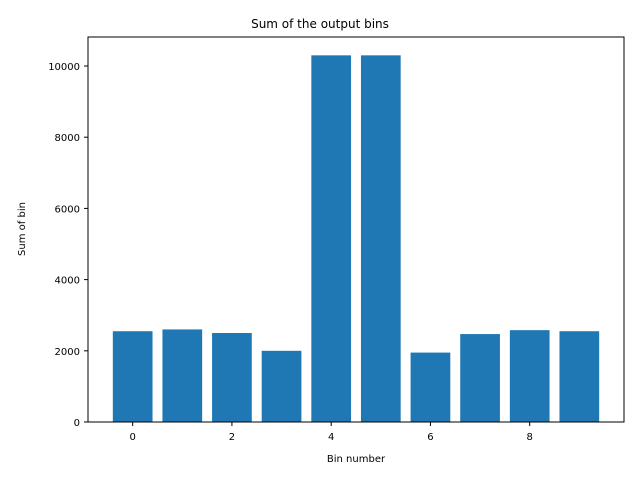 The height and width of the screenshot is (484, 640). I want to click on x-tick-label-2: 2, so click(232, 437).